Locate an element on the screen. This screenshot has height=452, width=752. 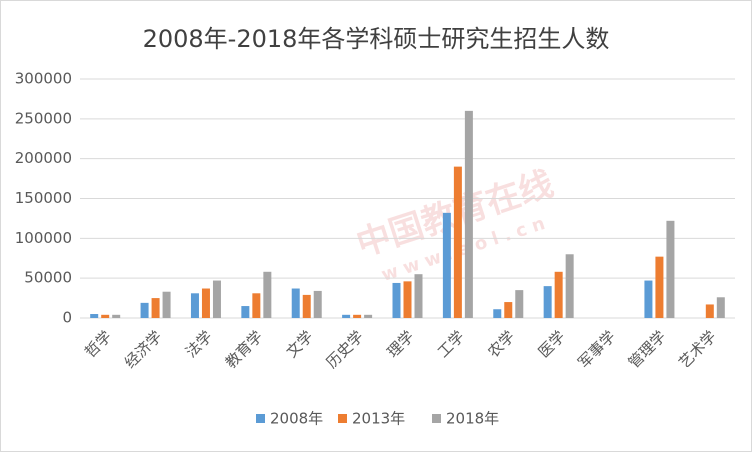
y-tick-label: 250000 is located at coordinates (43, 118).